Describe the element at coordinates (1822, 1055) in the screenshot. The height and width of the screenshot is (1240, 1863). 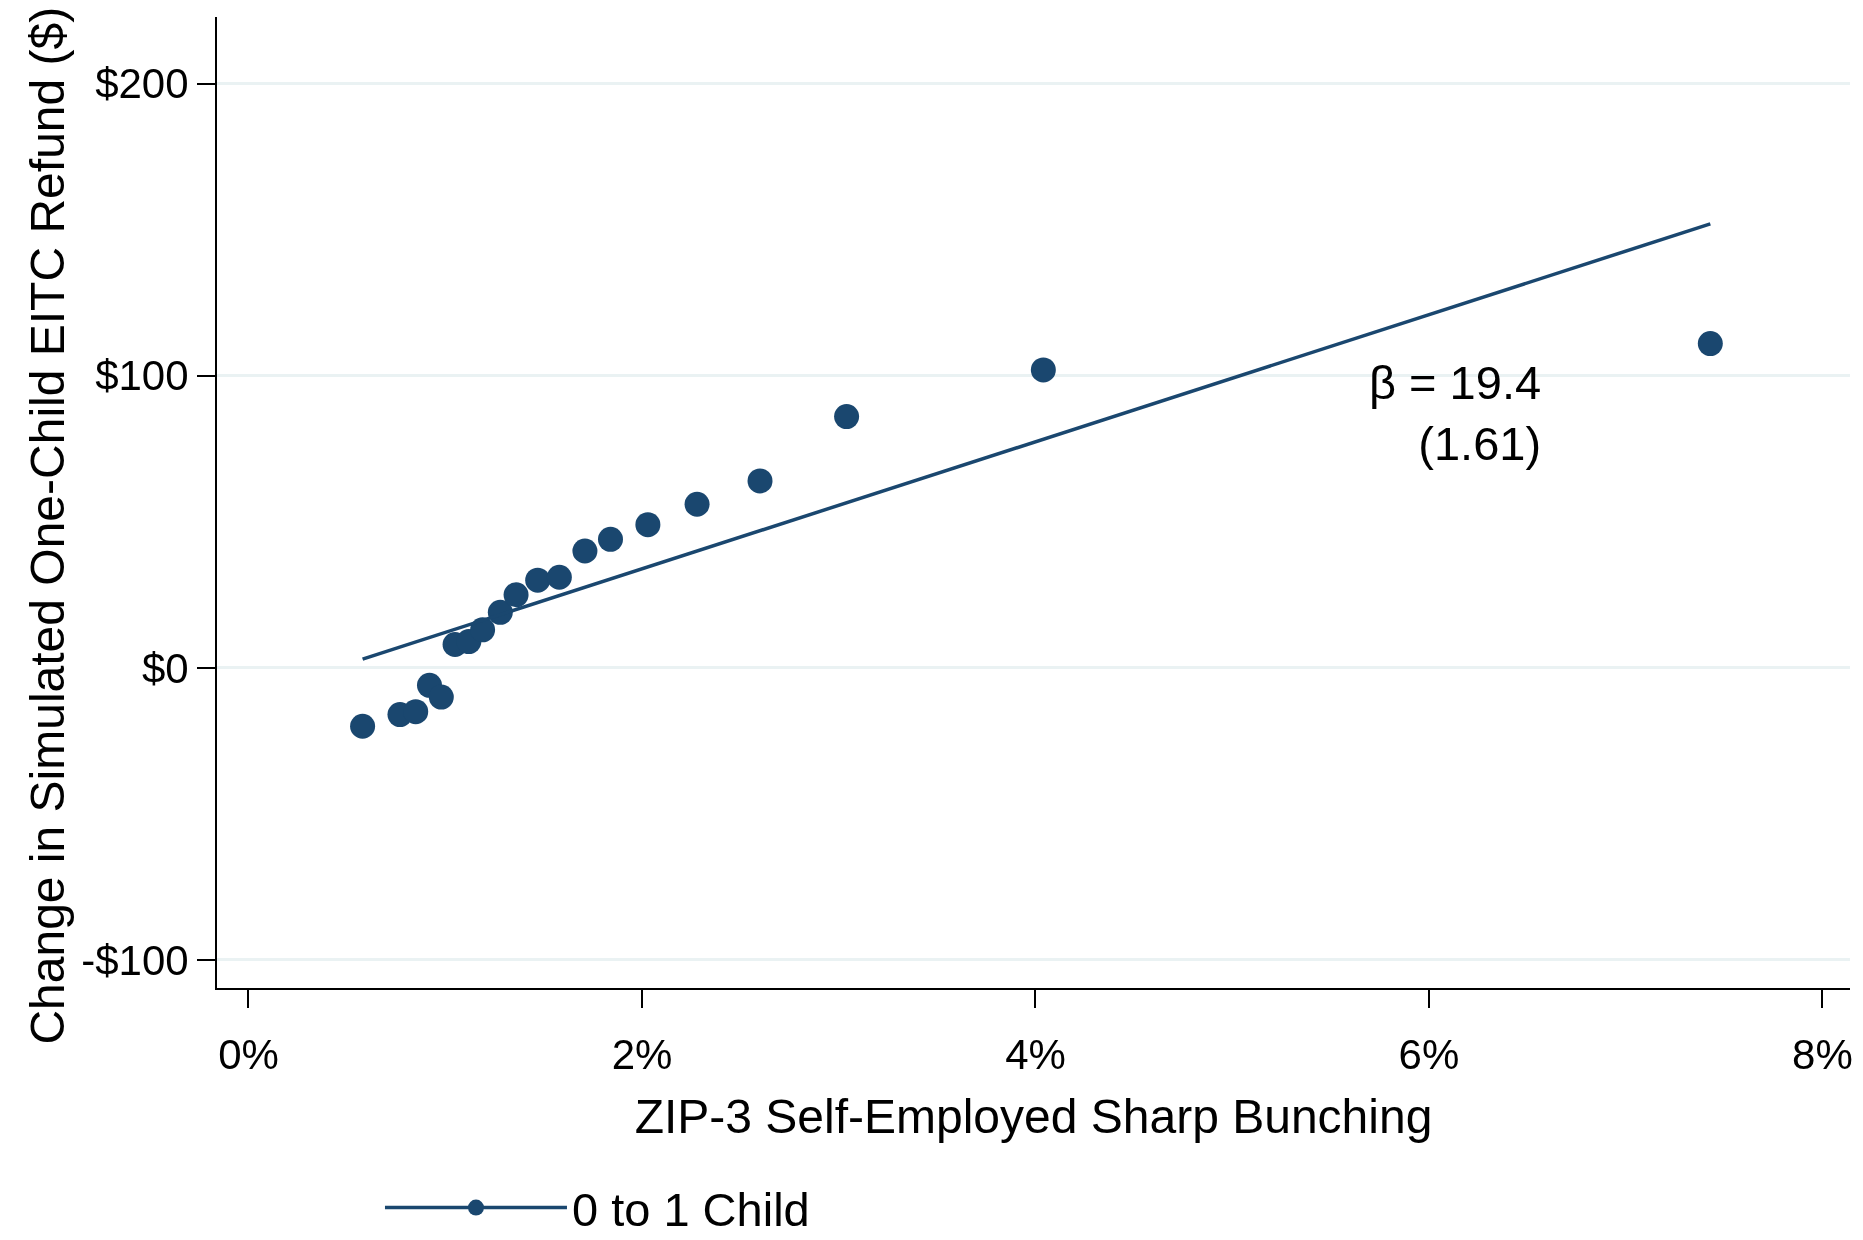
I see `x-tick-label: 8%` at that location.